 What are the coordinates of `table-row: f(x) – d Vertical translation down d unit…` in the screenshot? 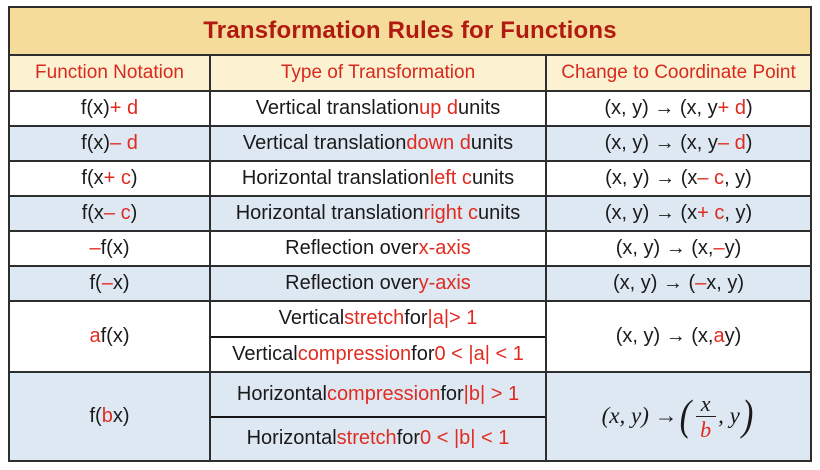 It's located at (410, 142).